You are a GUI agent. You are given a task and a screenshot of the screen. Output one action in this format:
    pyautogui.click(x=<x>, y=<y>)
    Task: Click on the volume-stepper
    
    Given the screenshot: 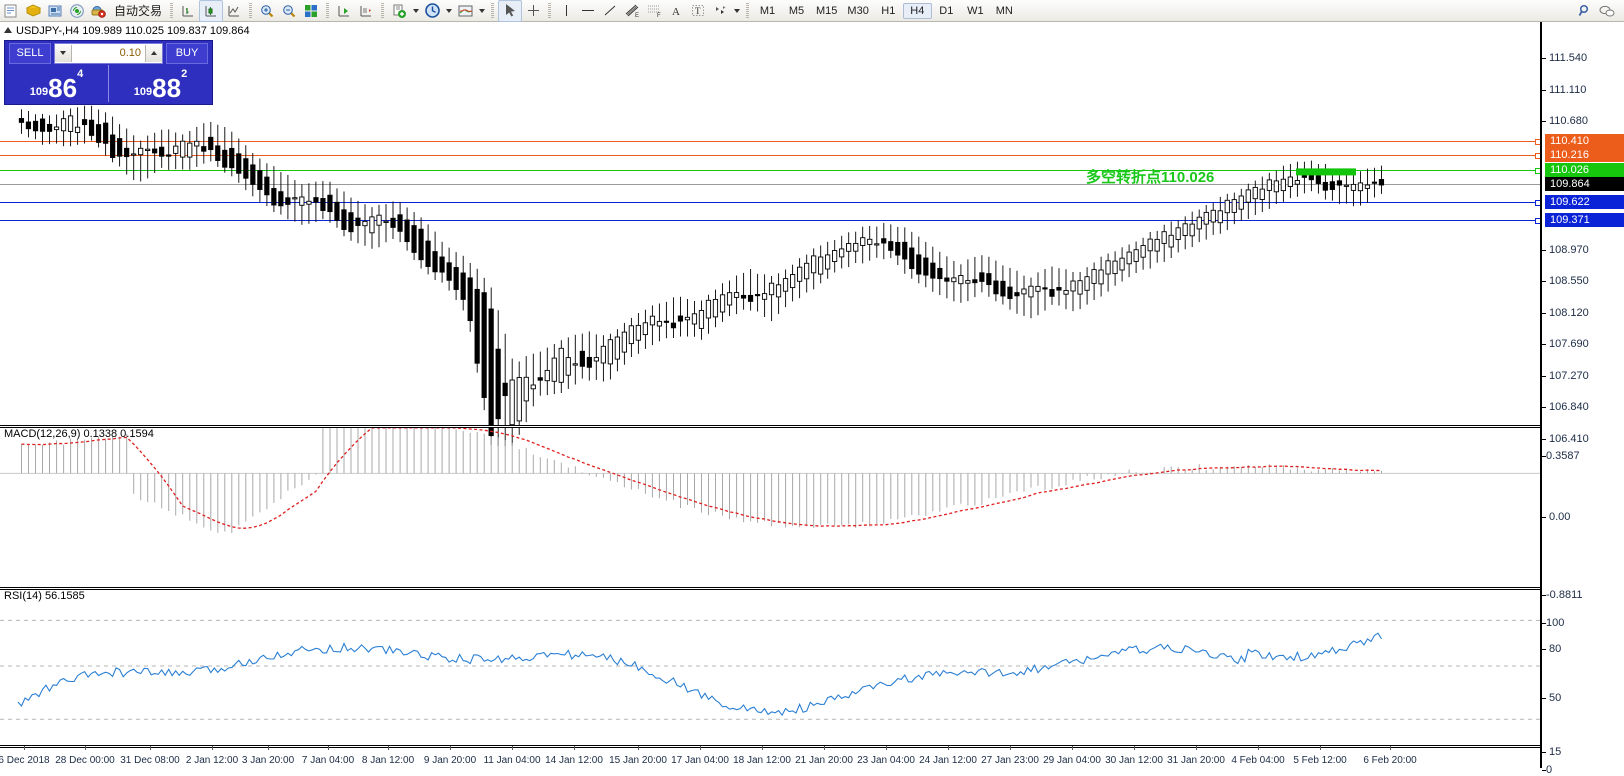 What is the action you would take?
    pyautogui.click(x=108, y=53)
    